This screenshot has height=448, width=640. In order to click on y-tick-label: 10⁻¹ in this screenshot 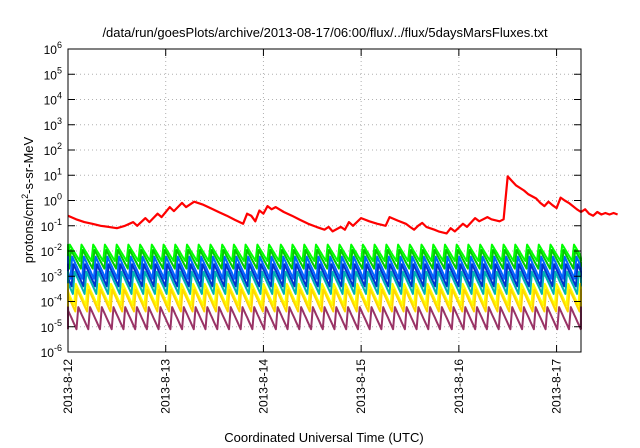, I will do `click(51, 225)`.